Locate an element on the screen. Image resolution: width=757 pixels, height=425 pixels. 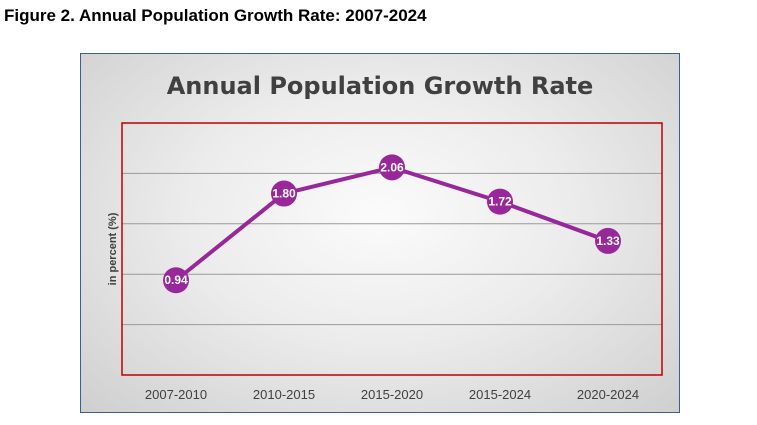
data-label: 1.80 is located at coordinates (284, 194).